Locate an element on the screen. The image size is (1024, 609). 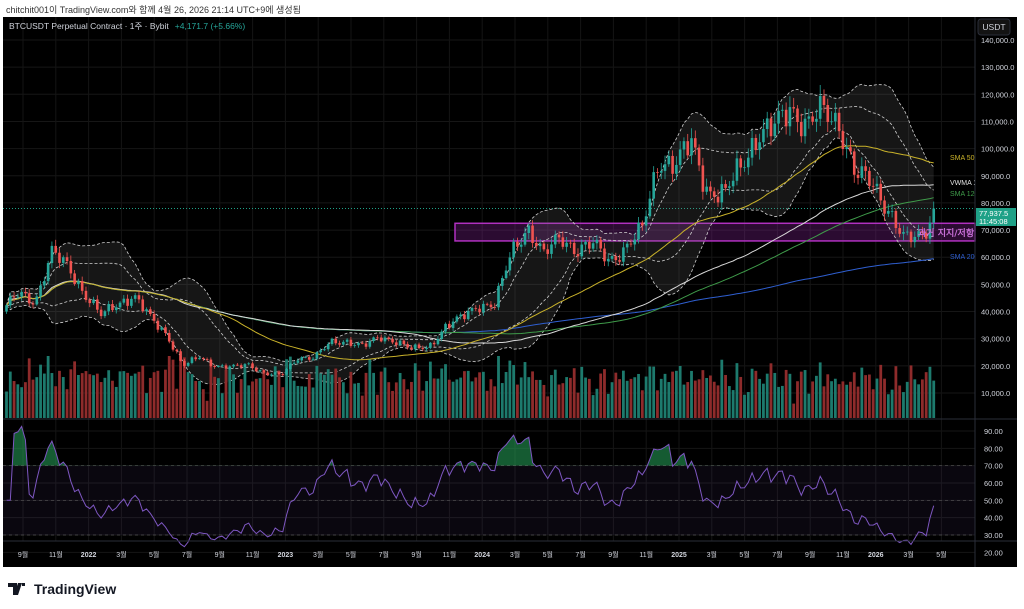
rsi-tick-label: 40.00 is located at coordinates (993, 518).